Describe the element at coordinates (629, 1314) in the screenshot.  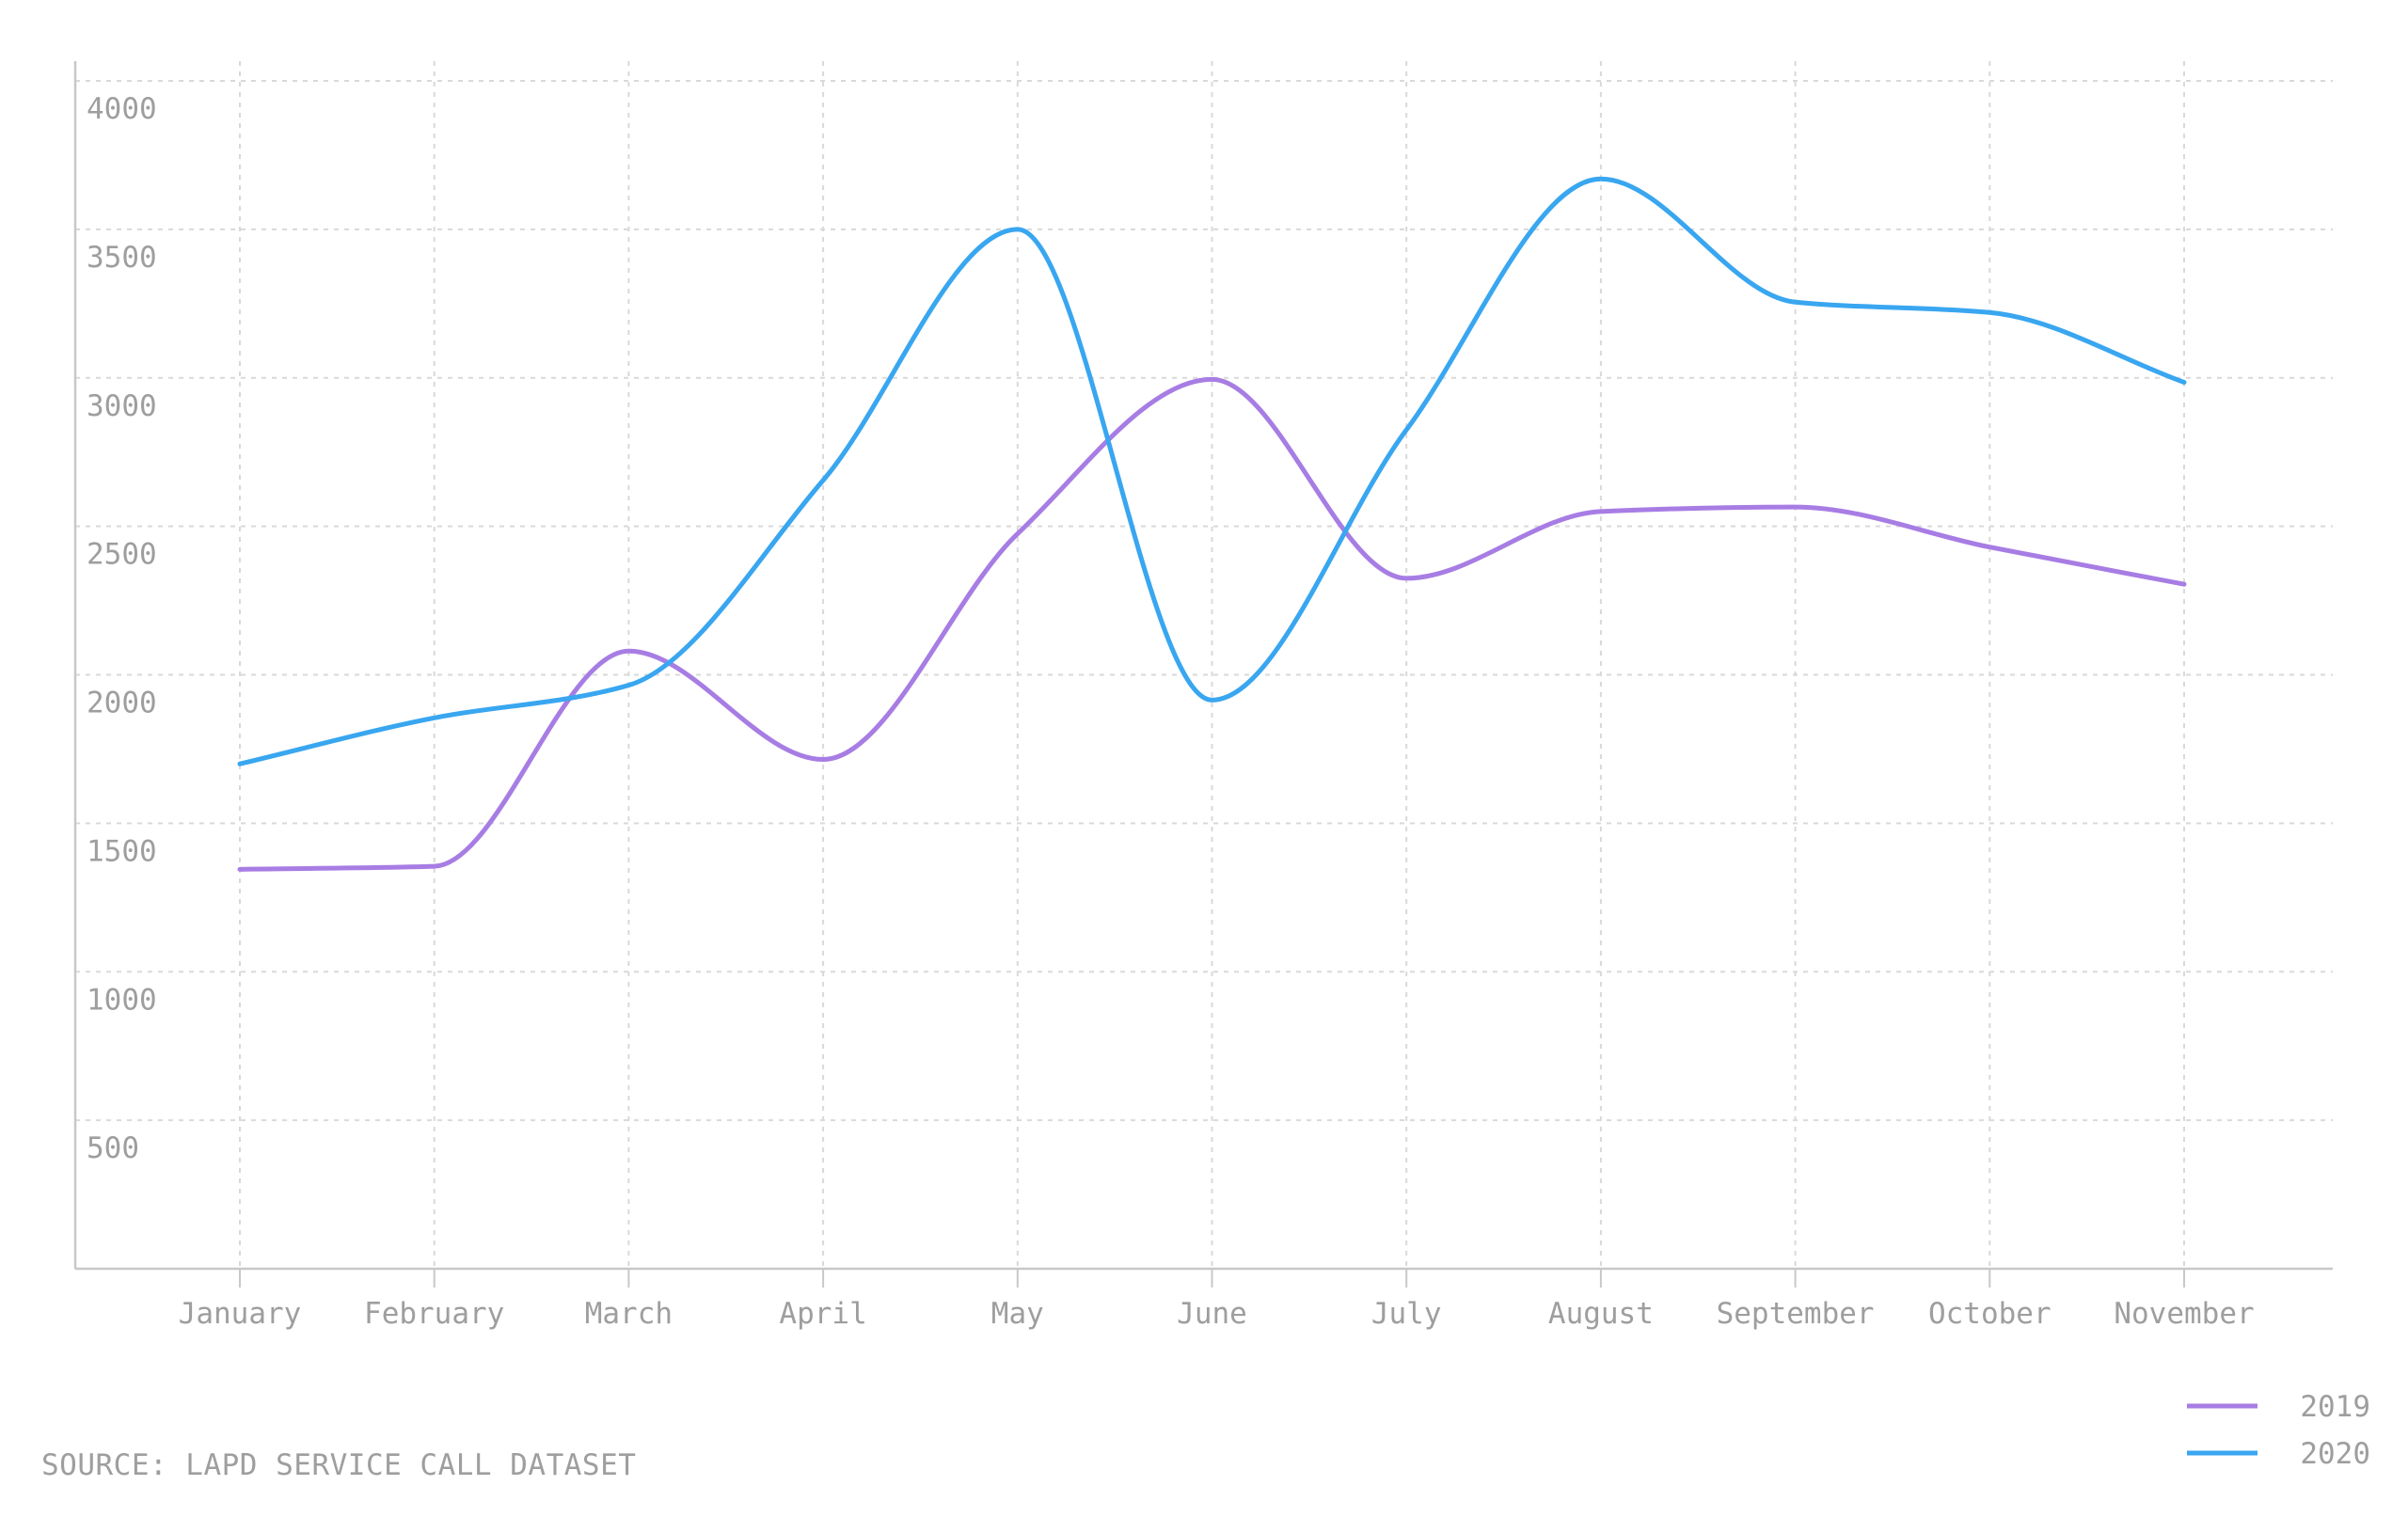
I see `x-tick-label: March` at that location.